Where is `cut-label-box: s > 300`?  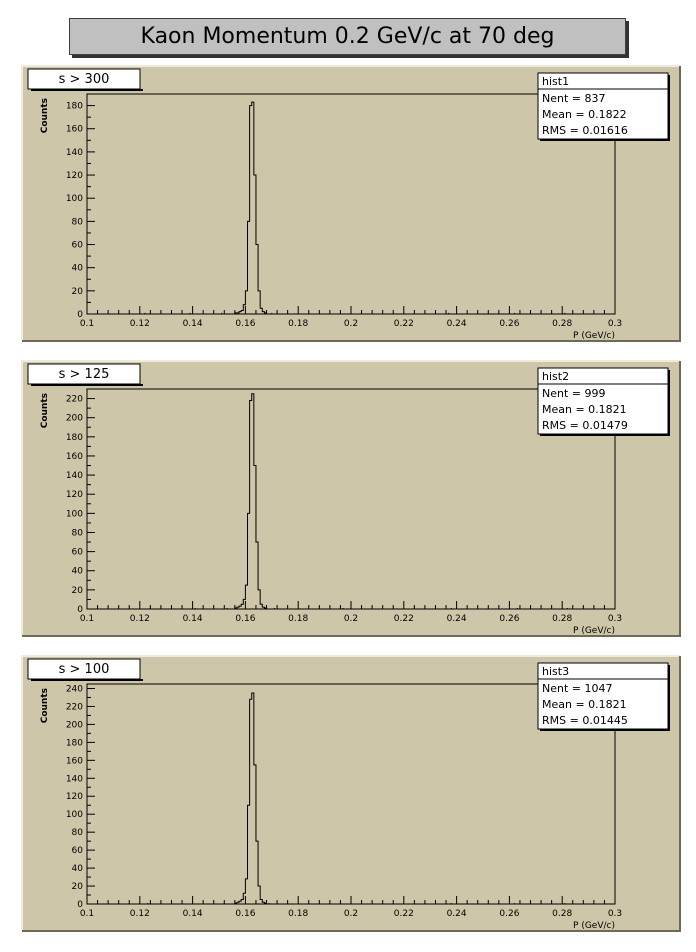
cut-label-box: s > 300 is located at coordinates (85, 79).